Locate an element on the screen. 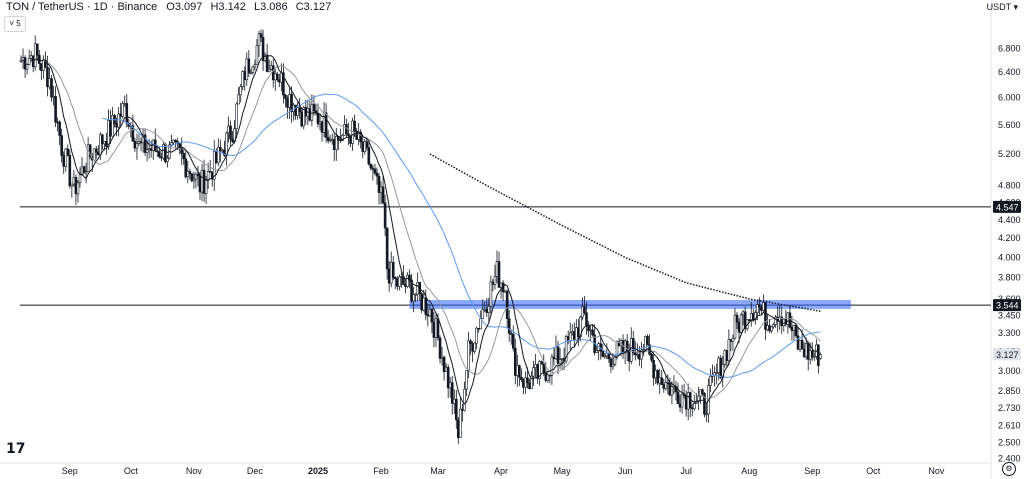 The image size is (1024, 479). dotted-trend-line is located at coordinates (625, 232).